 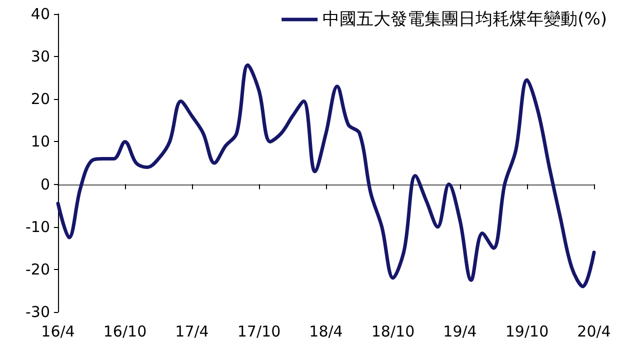 I want to click on x-tick-label: 16/4, so click(x=58, y=331).